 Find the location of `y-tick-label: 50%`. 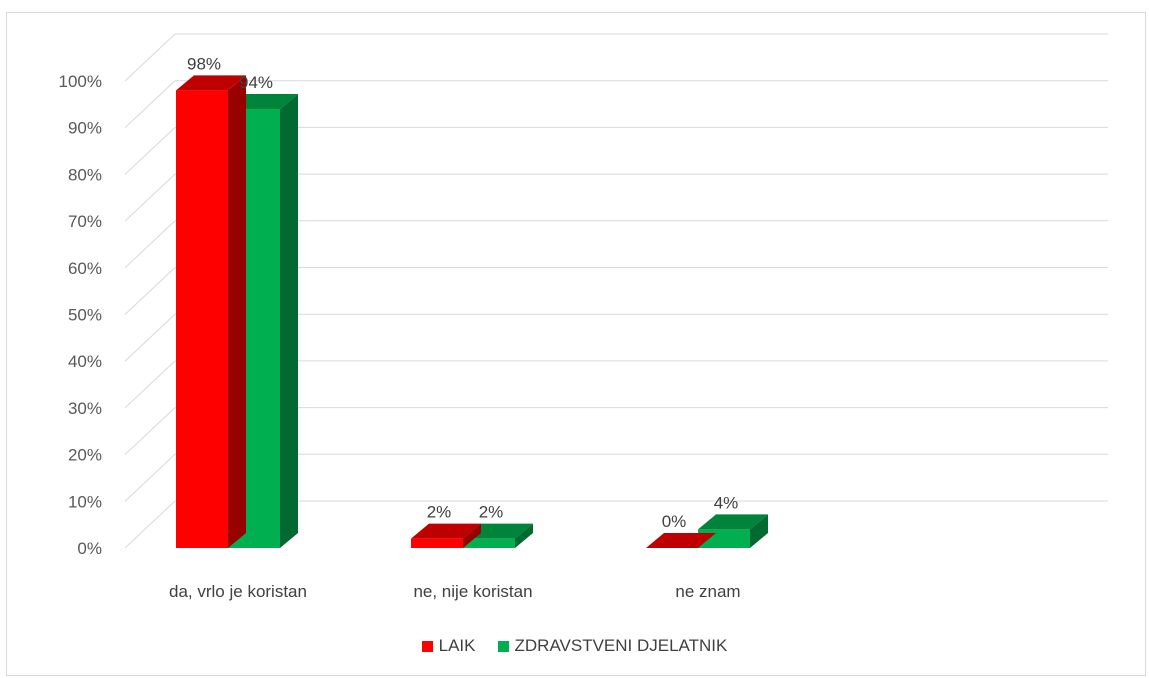

y-tick-label: 50% is located at coordinates (85, 315).